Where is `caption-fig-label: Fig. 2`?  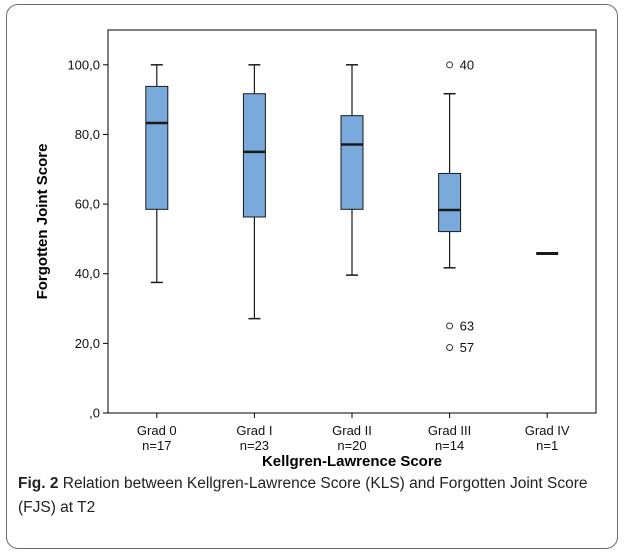
caption-fig-label: Fig. 2 is located at coordinates (38, 483).